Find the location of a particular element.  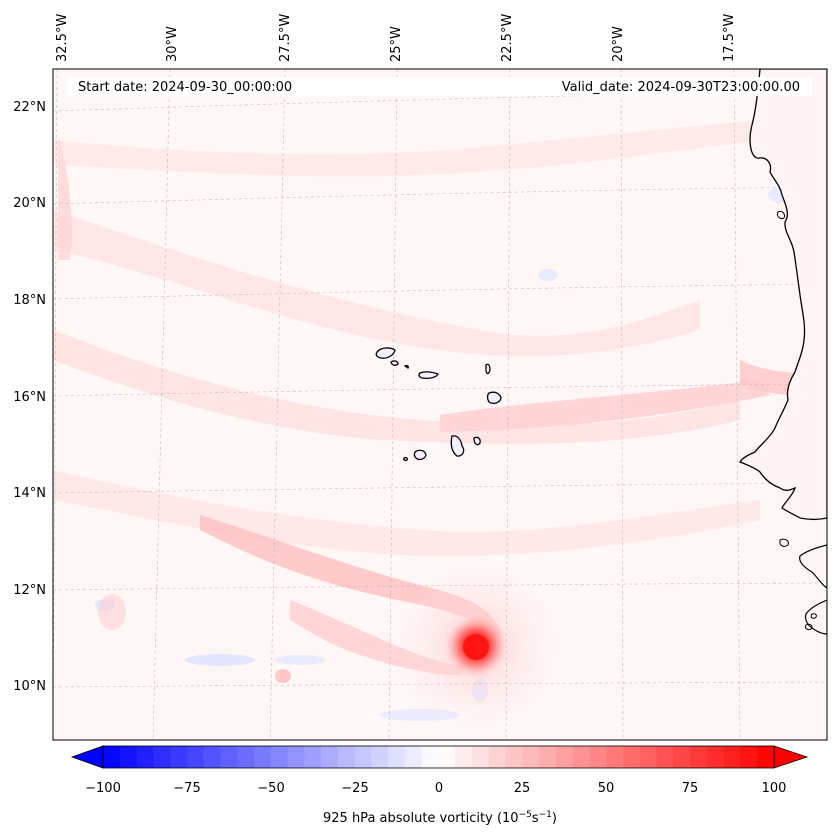

island-santiago is located at coordinates (457, 446).